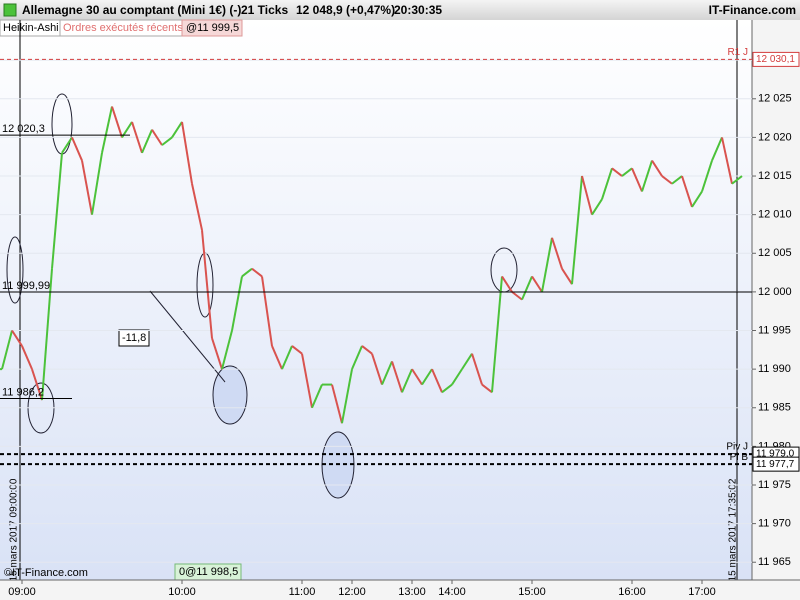 The height and width of the screenshot is (600, 800). I want to click on annotation-box, so click(134, 338).